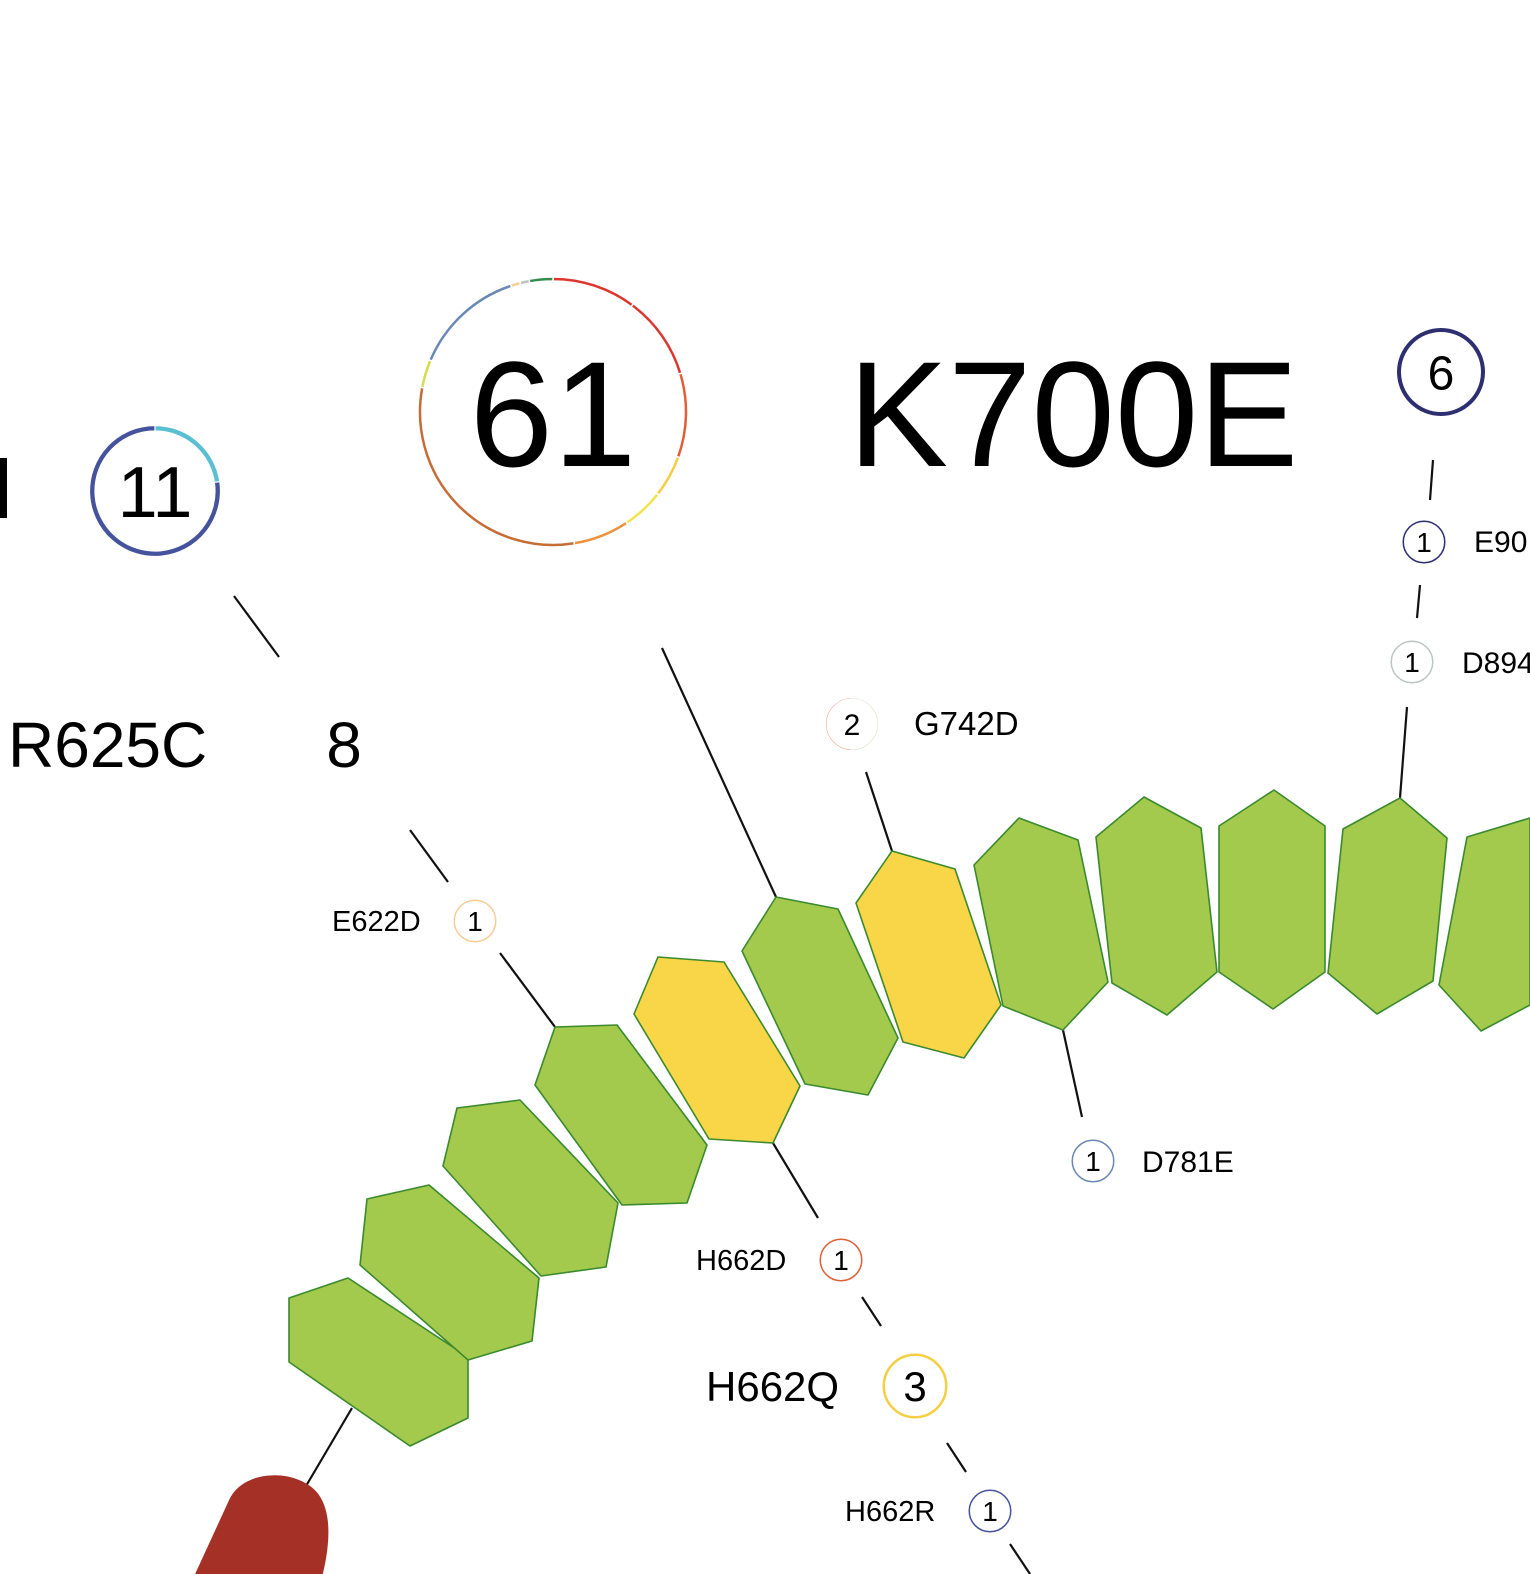  Describe the element at coordinates (329, 1447) in the screenshot. I see `connector-terminal` at that location.